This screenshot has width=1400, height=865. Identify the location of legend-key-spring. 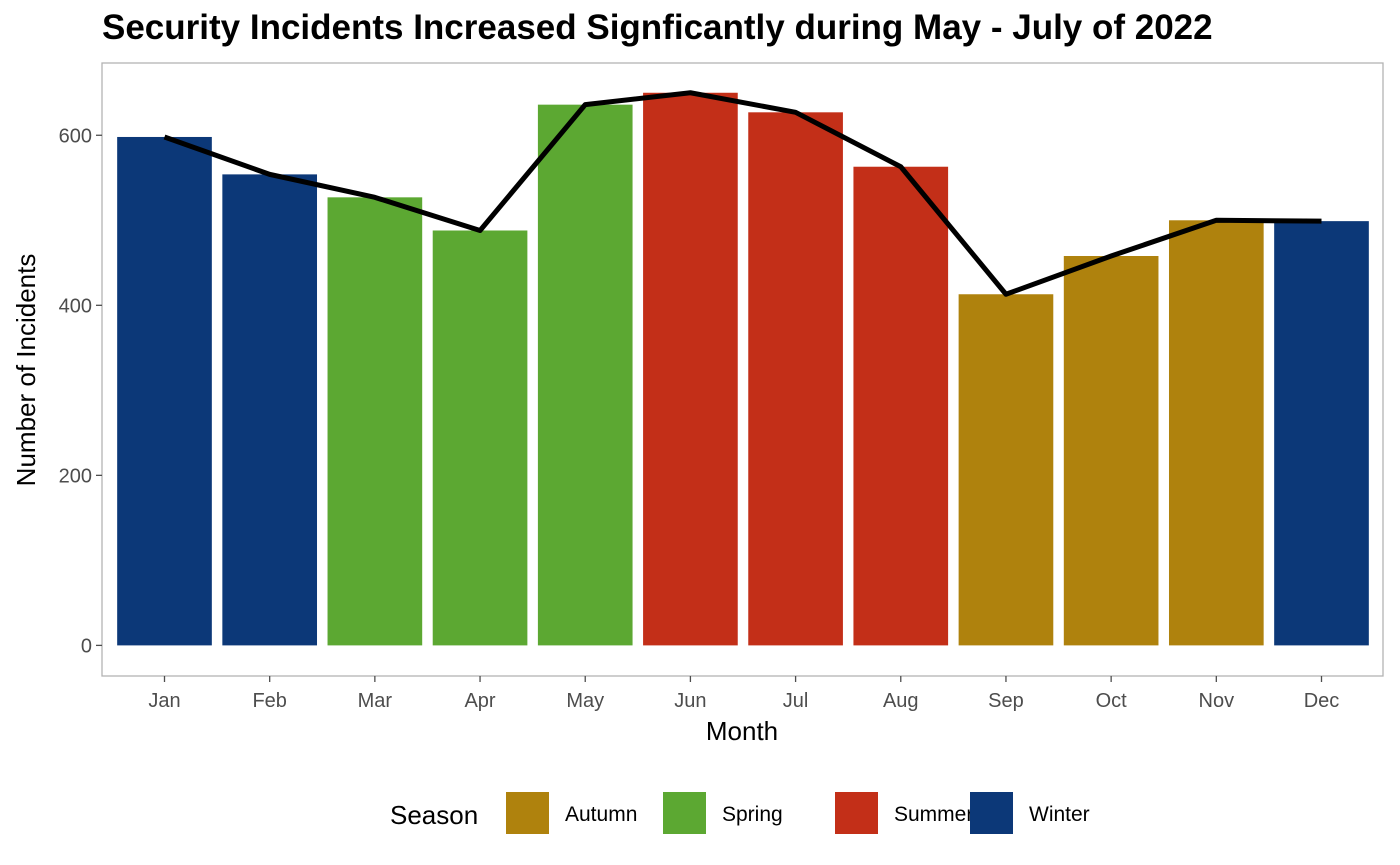
(684, 813).